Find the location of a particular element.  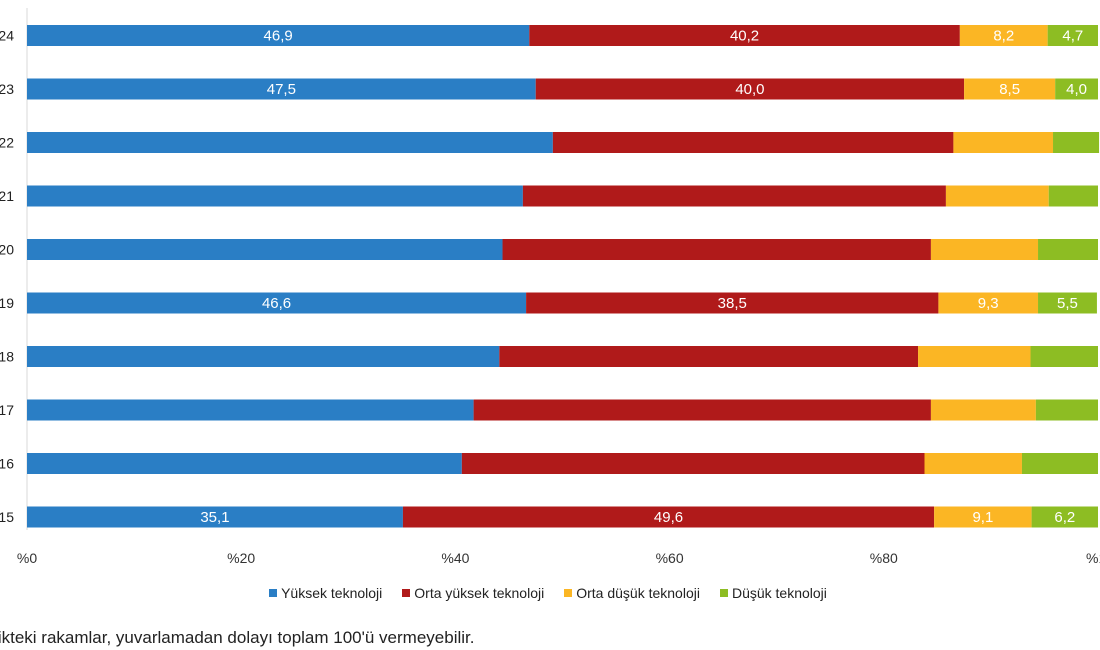

legend-label: Orta yüksek teknoloji is located at coordinates (479, 593).